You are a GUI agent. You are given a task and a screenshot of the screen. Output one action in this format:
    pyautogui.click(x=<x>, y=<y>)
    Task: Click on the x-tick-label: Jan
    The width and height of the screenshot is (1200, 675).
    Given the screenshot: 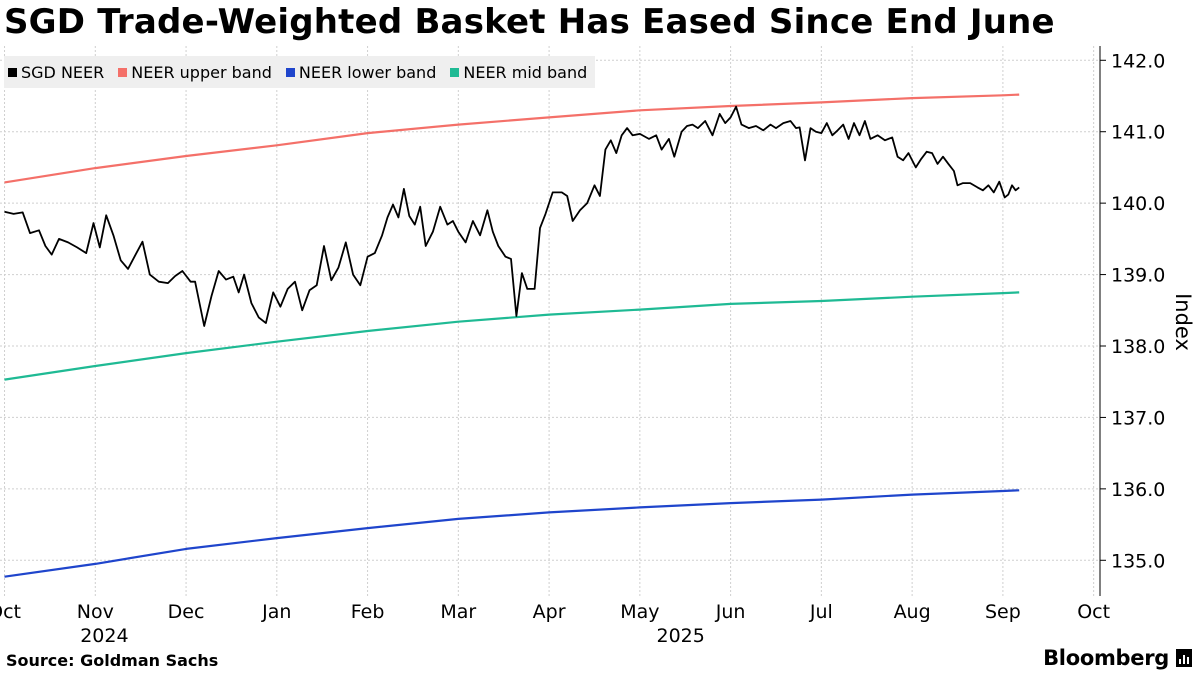 What is the action you would take?
    pyautogui.click(x=276, y=612)
    